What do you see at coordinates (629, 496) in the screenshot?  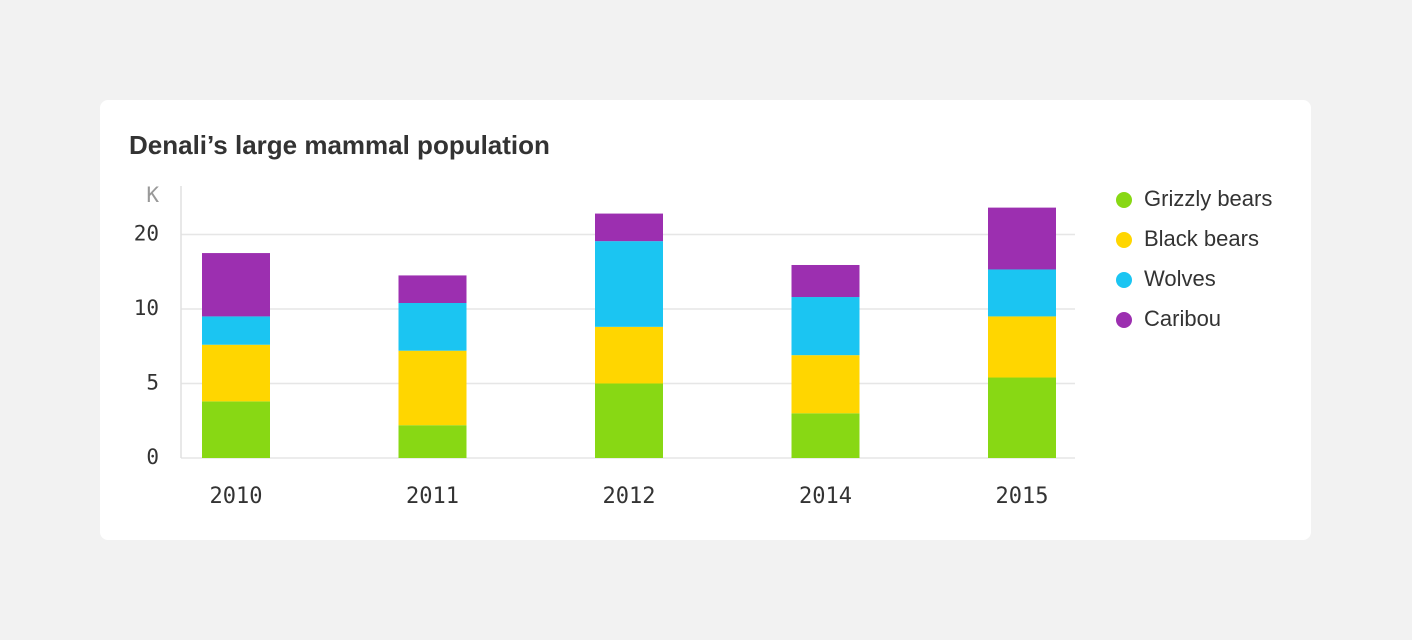 I see `x-tick-label: 2012` at bounding box center [629, 496].